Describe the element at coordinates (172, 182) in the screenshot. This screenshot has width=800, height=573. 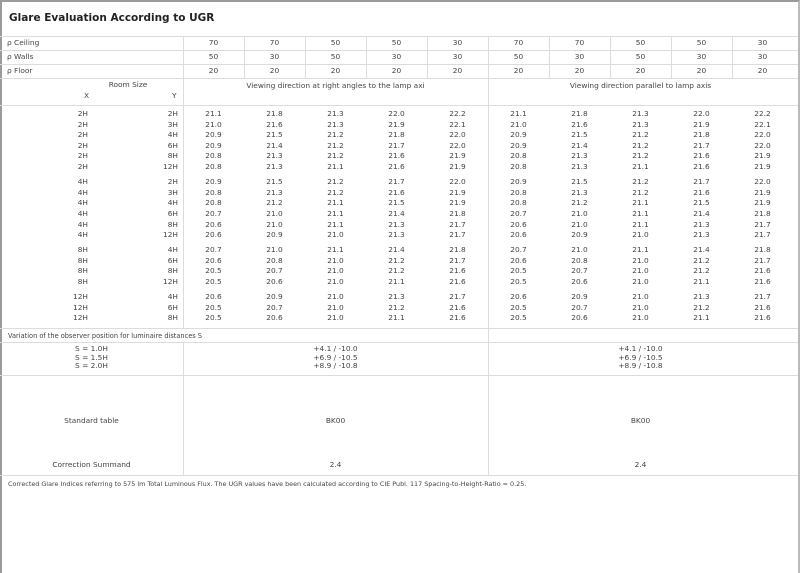
I see `room-y: 2H` at that location.